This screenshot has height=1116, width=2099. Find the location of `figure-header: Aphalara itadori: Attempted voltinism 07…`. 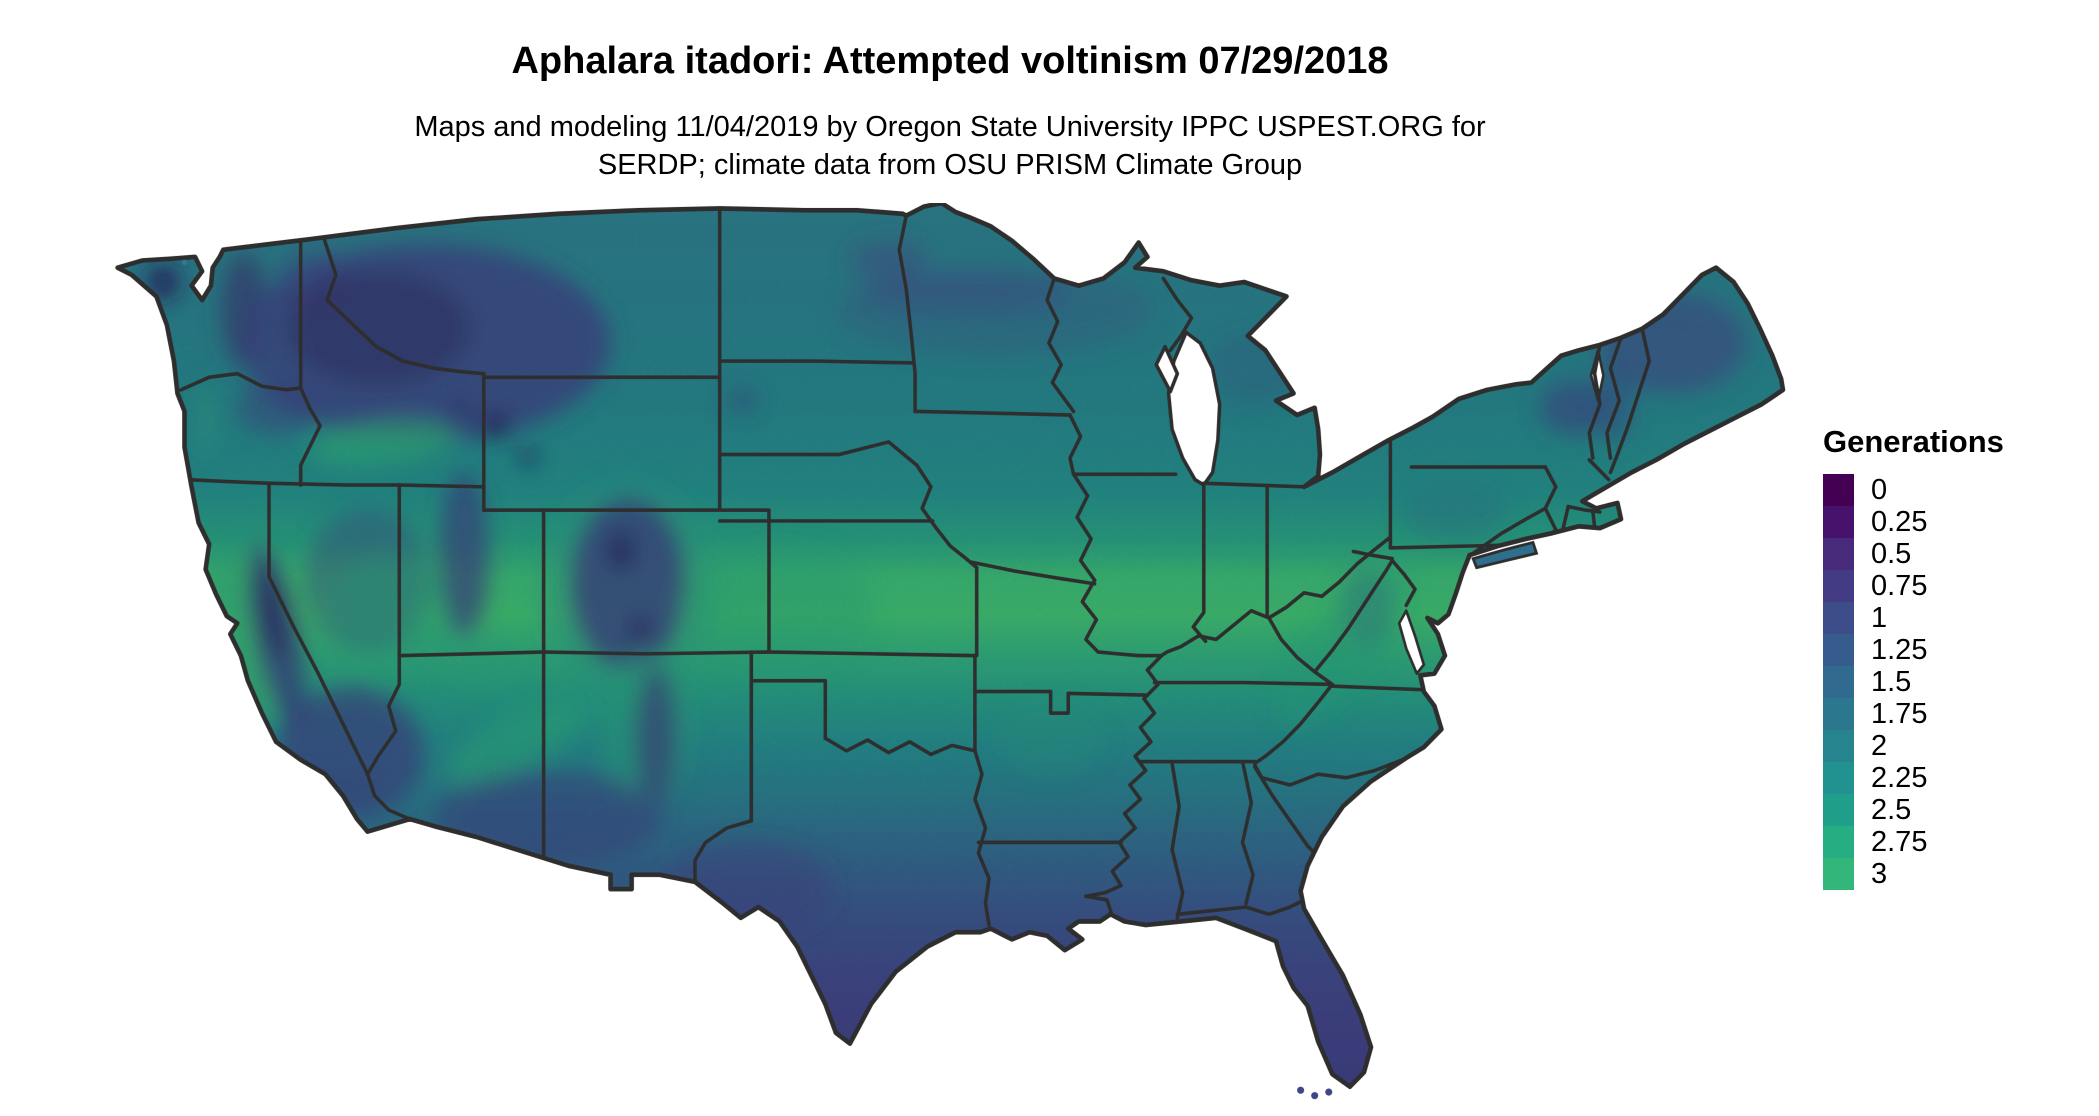

figure-header: Aphalara itadori: Attempted voltinism 07… is located at coordinates (950, 112).